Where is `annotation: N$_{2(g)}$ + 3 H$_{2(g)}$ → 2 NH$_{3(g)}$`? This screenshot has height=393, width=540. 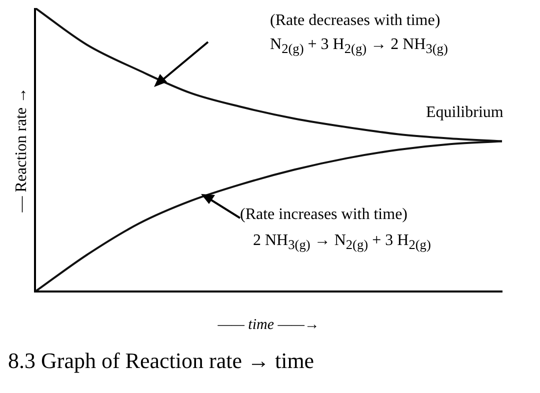
annotation: N$_{2(g)}$ + 3 H$_{2(g)}$ → 2 NH$_{3(g)}$ is located at coordinates (359, 47).